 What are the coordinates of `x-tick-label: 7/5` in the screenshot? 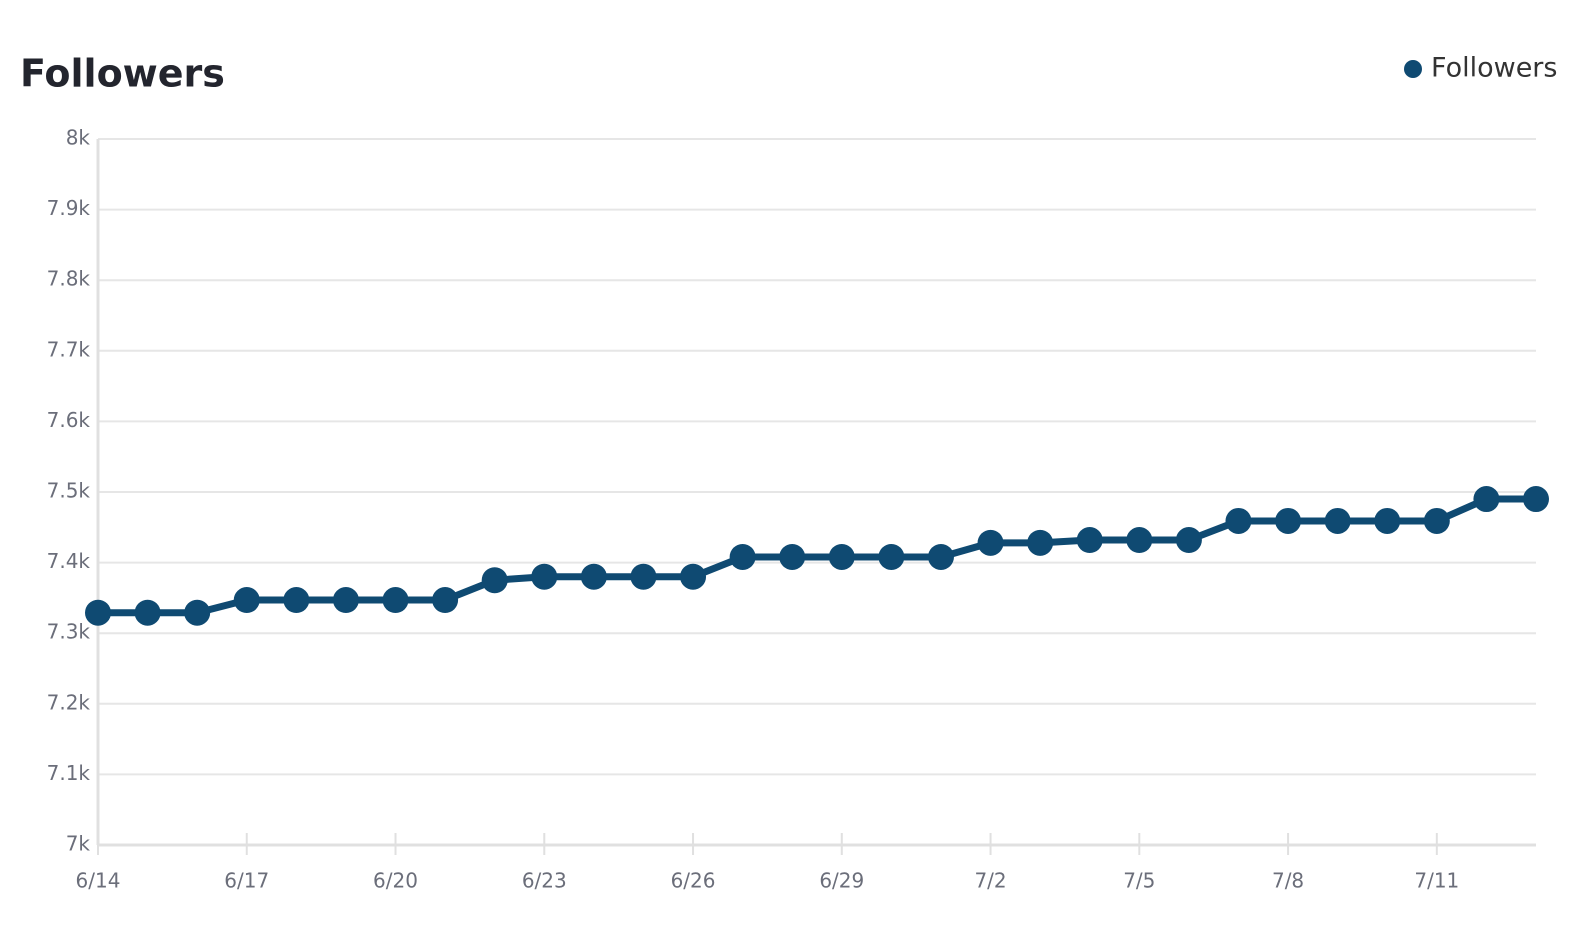 It's located at (1139, 881).